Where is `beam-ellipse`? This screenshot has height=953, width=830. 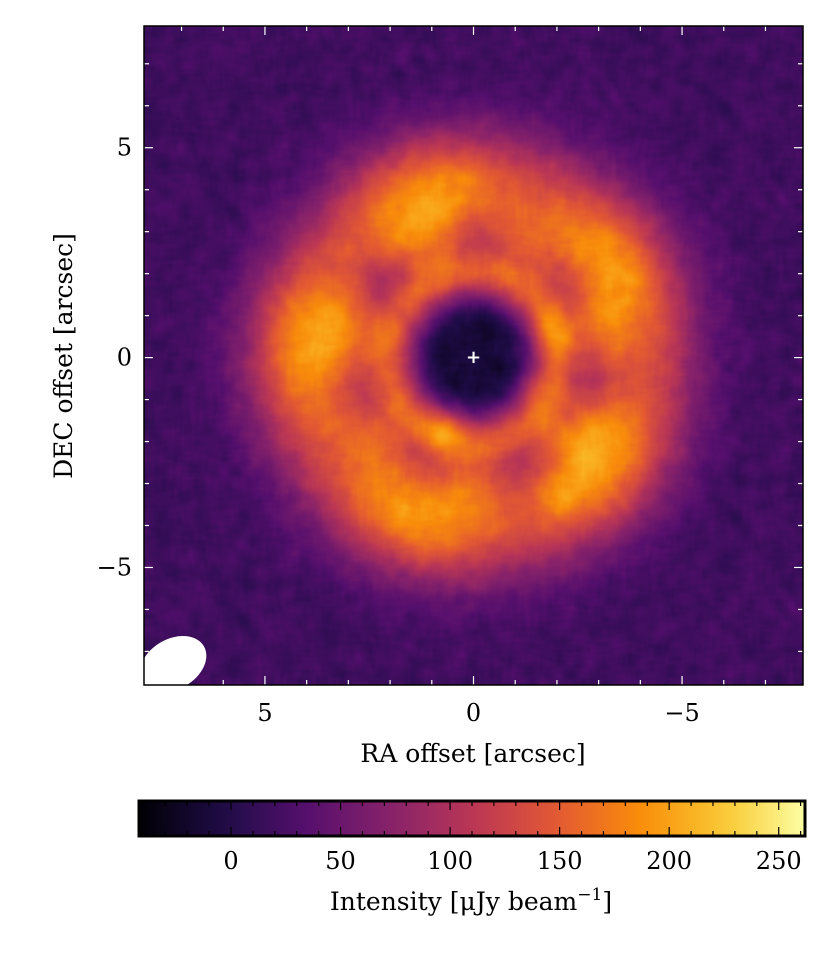
beam-ellipse is located at coordinates (173, 664).